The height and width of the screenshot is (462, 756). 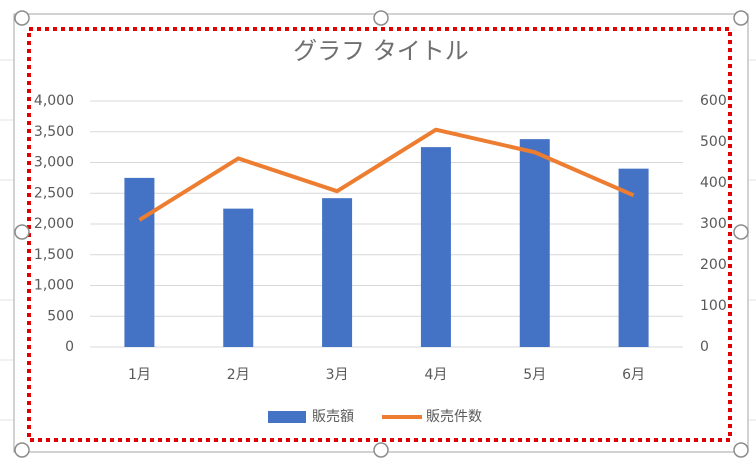 I want to click on chart-title: グラフ タイトル, so click(x=381, y=51).